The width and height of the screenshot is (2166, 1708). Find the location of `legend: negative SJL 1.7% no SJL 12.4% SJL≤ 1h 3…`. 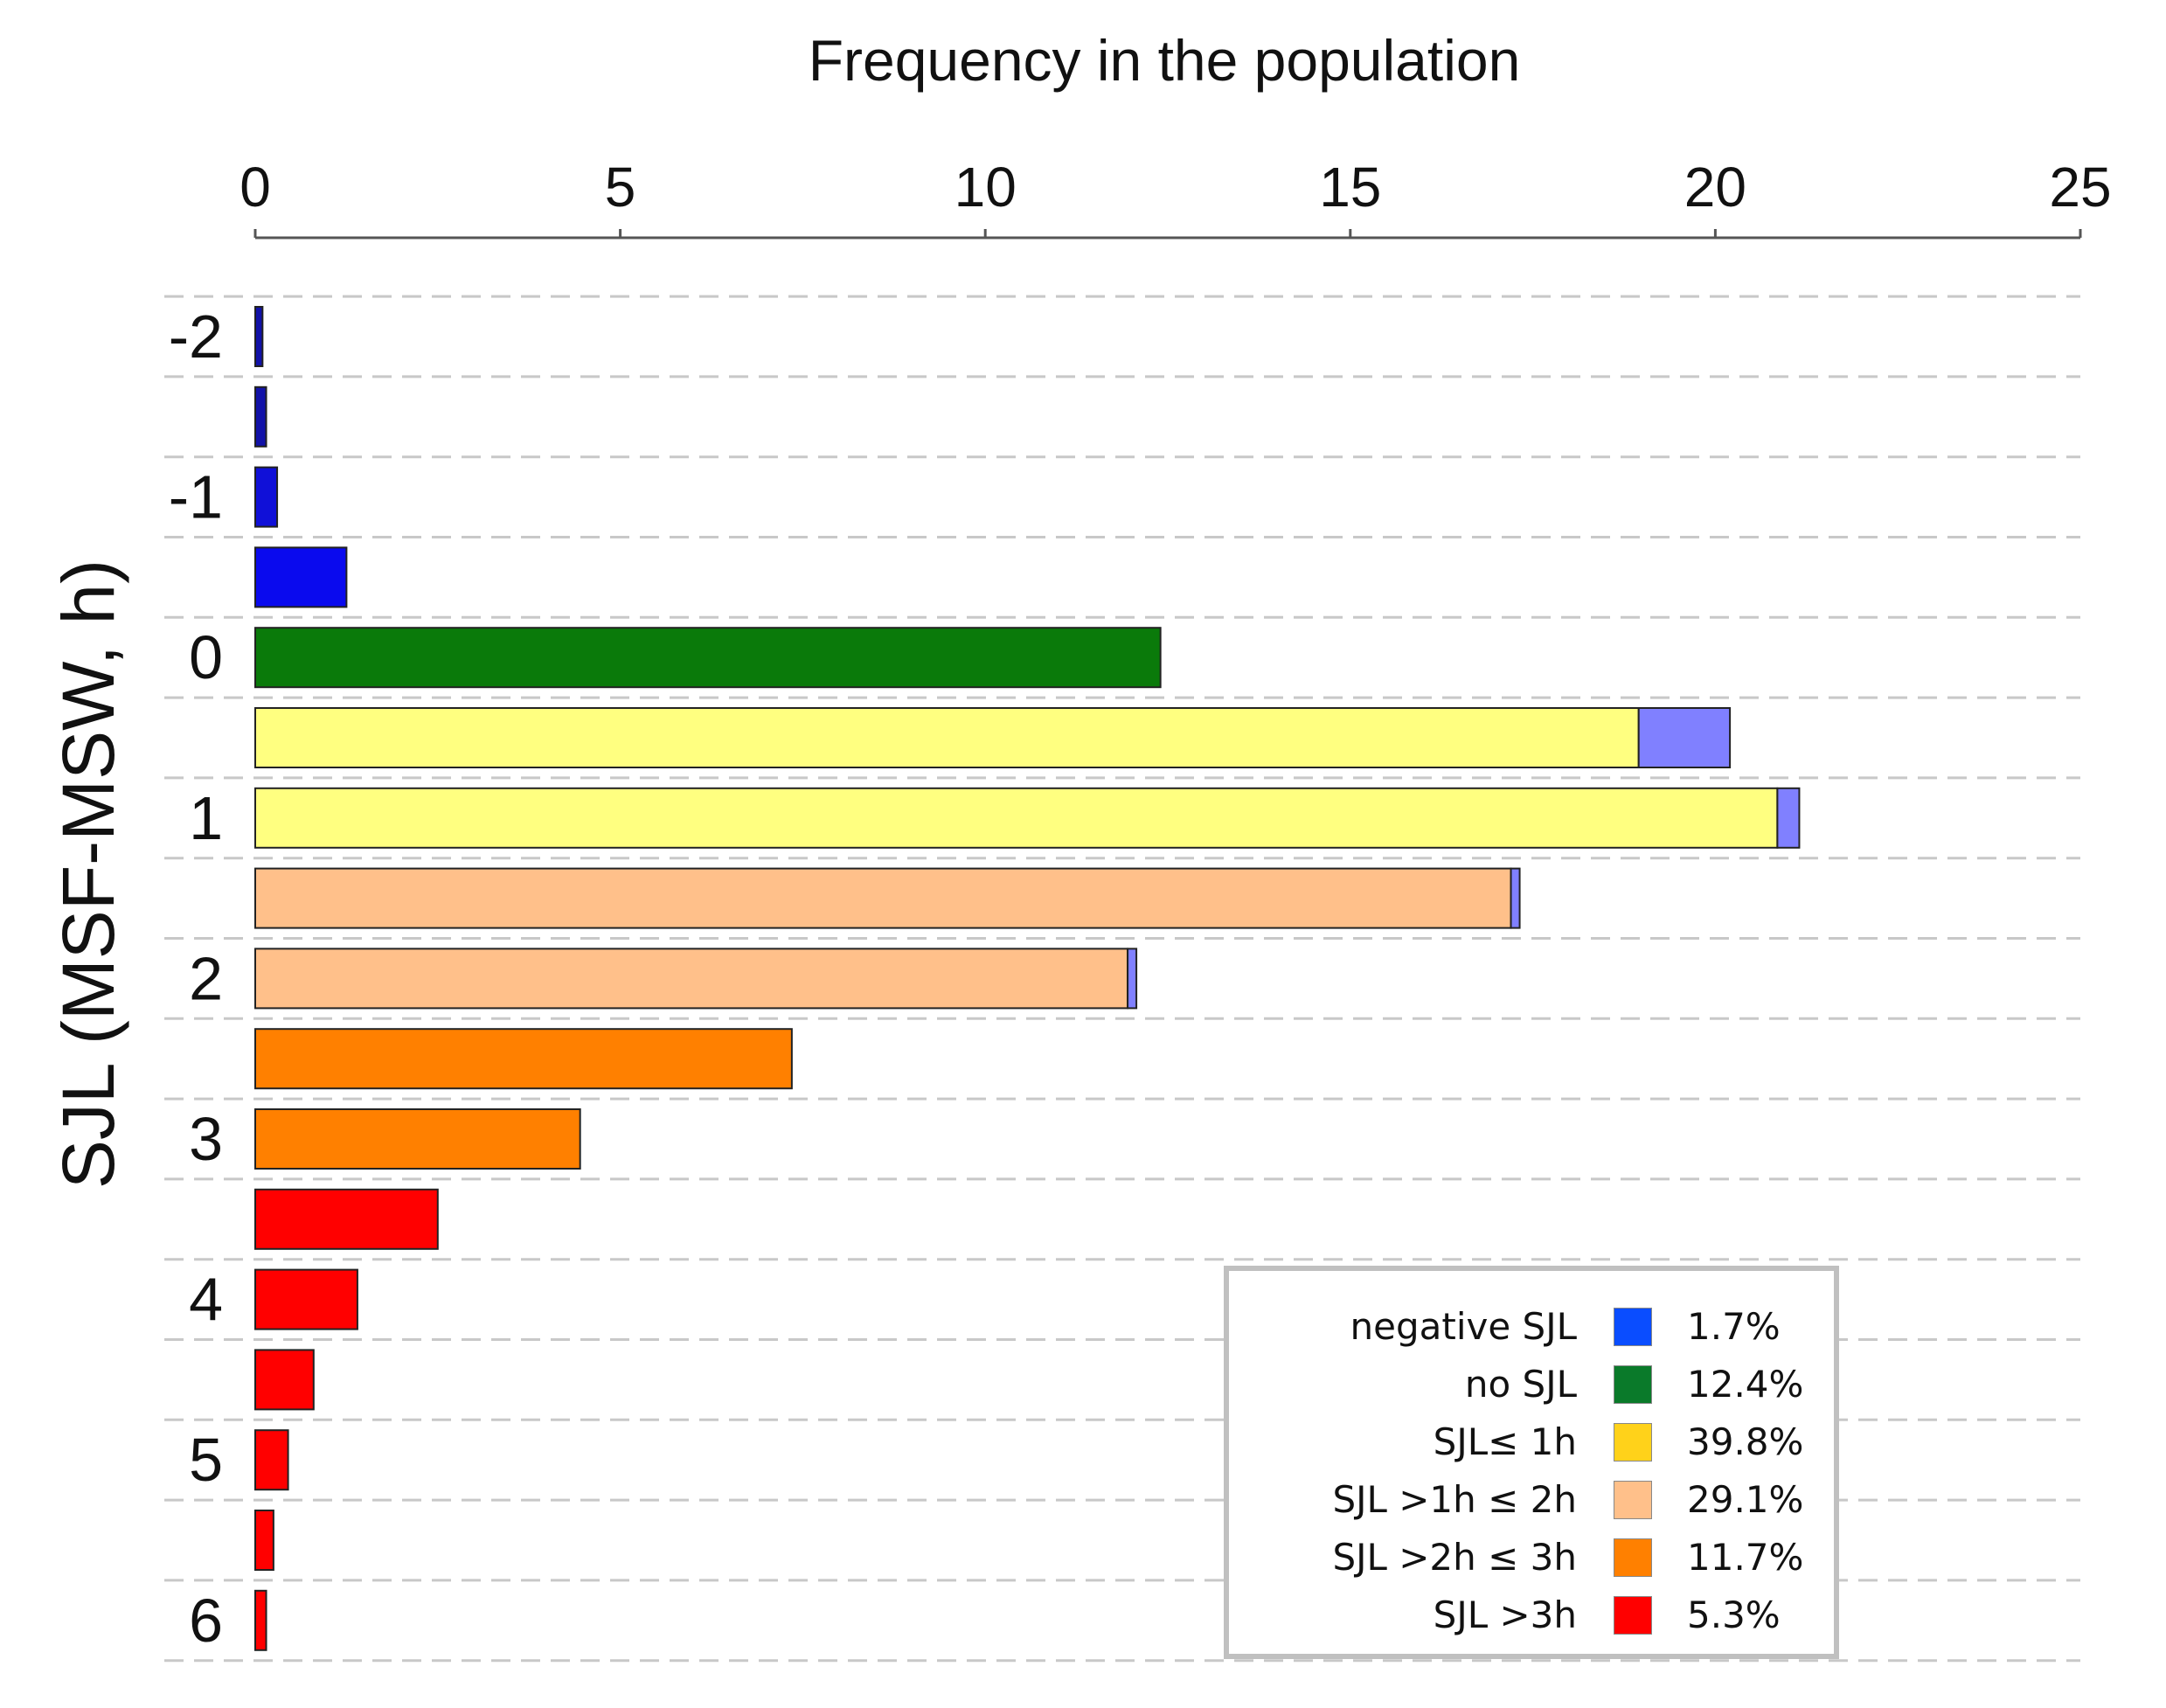

legend: negative SJL 1.7% no SJL 12.4% SJL≤ 1h 3… is located at coordinates (1531, 1463).